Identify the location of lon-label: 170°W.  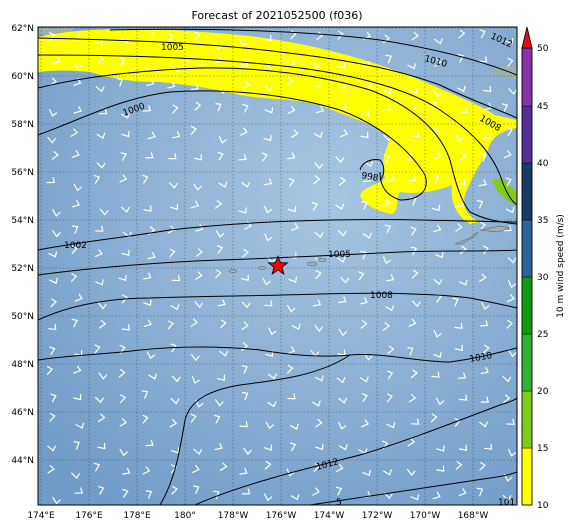
(425, 516).